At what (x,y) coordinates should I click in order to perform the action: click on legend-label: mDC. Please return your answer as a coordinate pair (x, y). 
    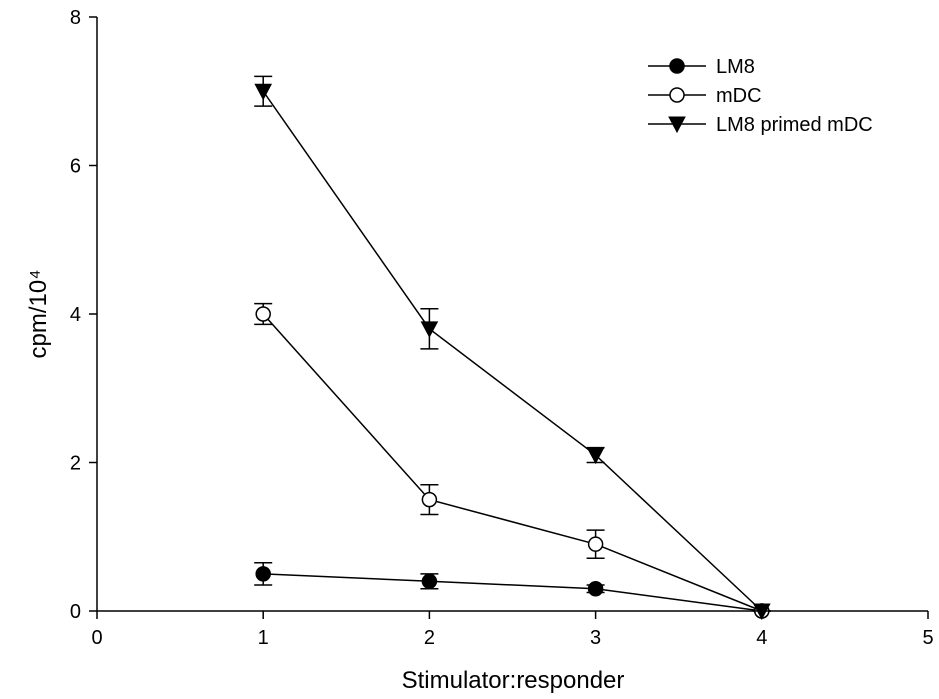
    Looking at the image, I should click on (739, 96).